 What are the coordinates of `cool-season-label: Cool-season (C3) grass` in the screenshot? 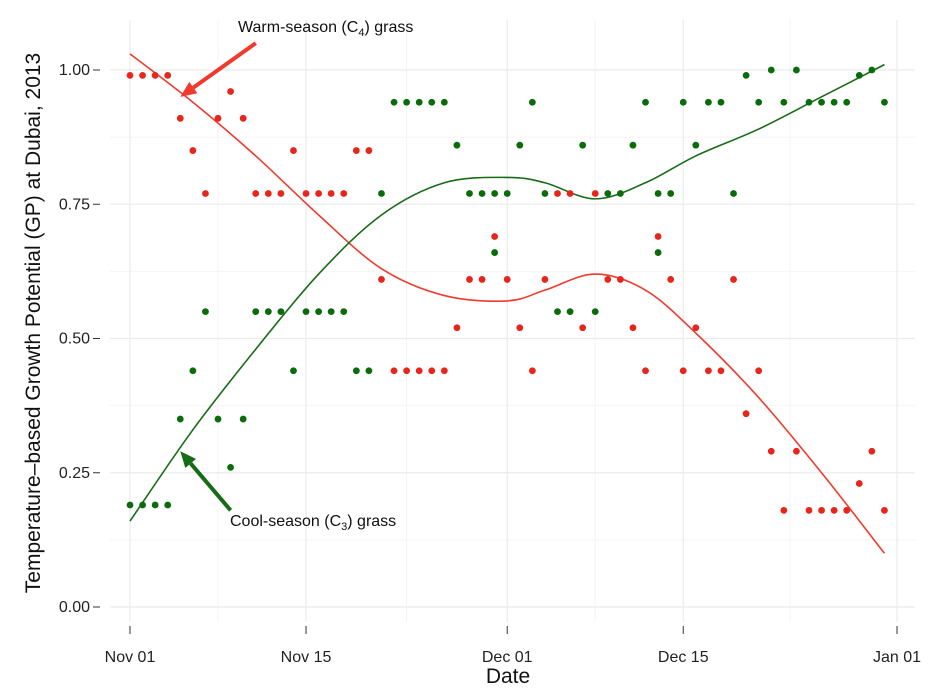 It's located at (313, 523).